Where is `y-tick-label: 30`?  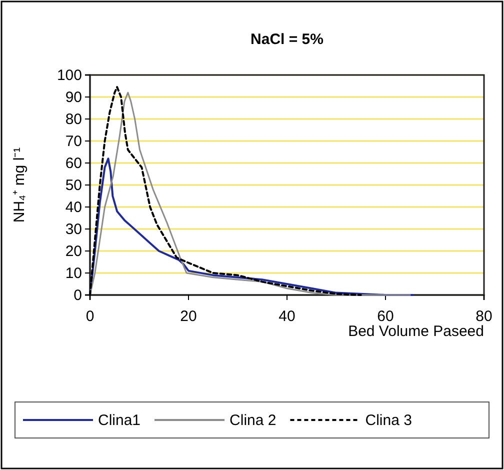
y-tick-label: 30 is located at coordinates (73, 229).